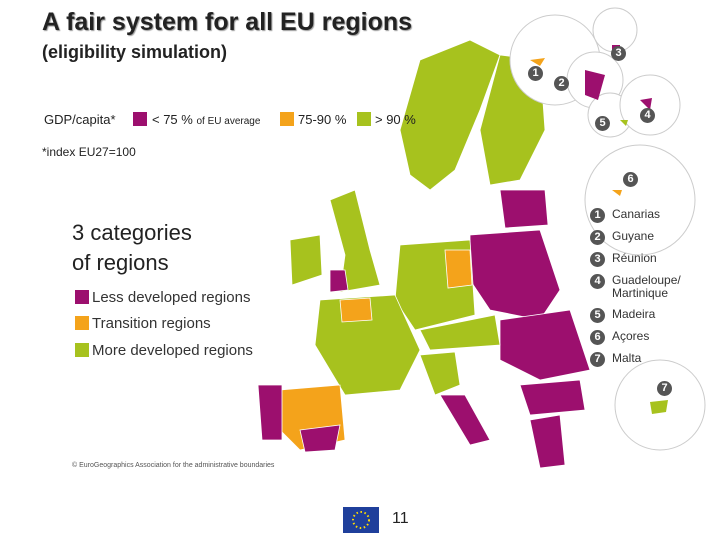  Describe the element at coordinates (322, 119) in the screenshot. I see `legend-label: 75-90 %` at that location.